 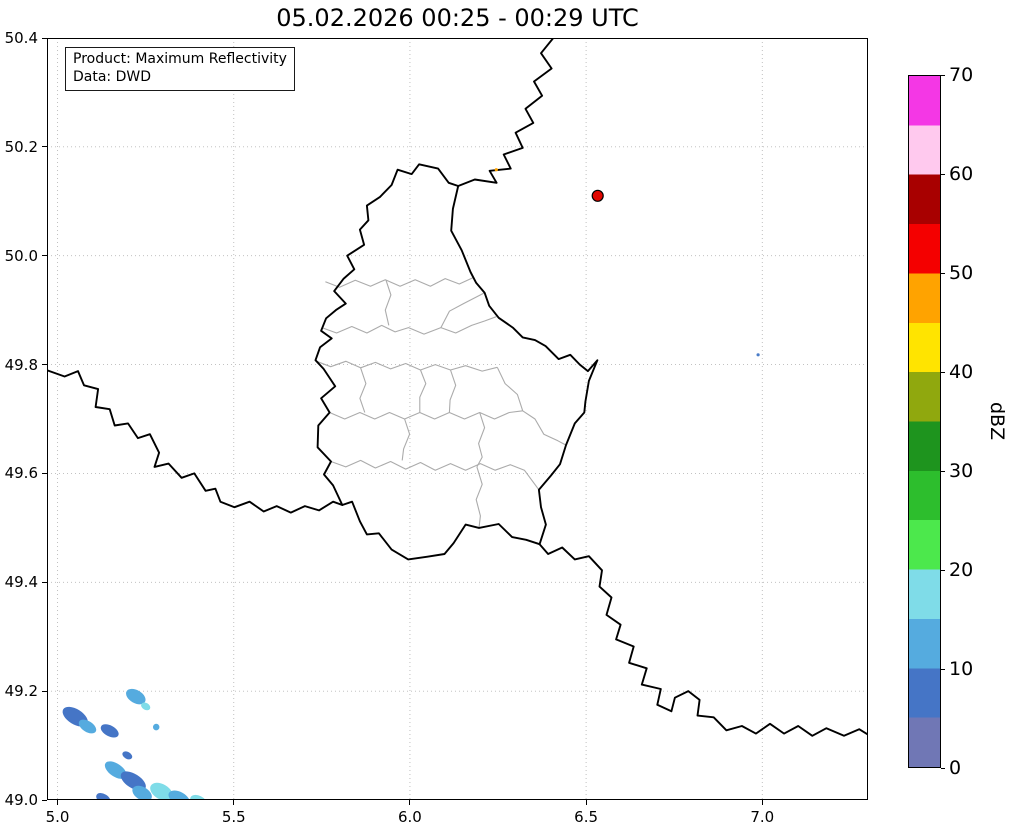 What do you see at coordinates (961, 75) in the screenshot?
I see `colorbar-tick-label: 70` at bounding box center [961, 75].